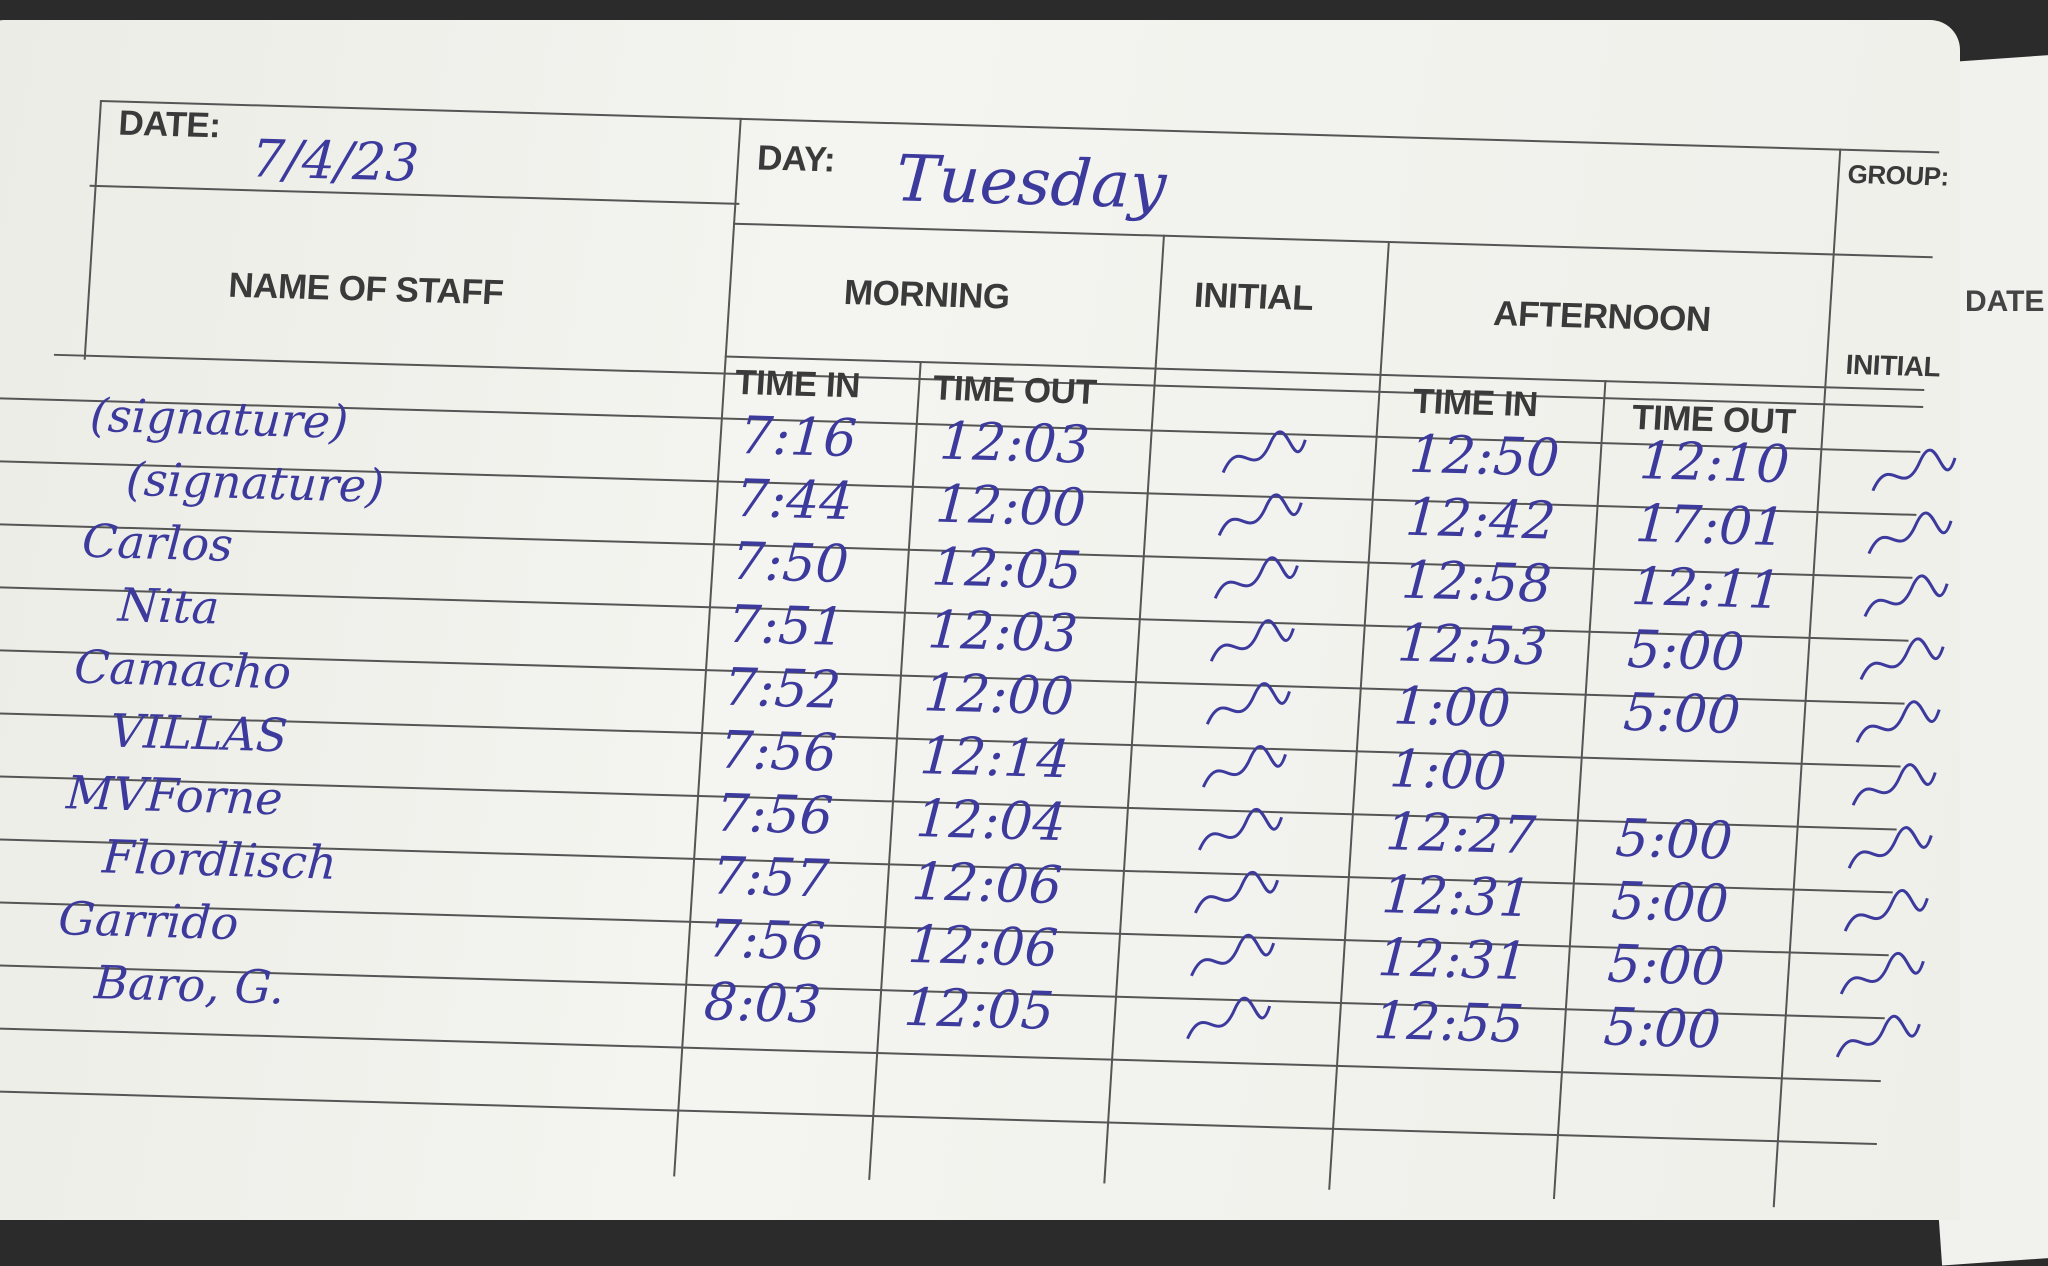  What do you see at coordinates (1254, 296) in the screenshot?
I see `morning-initial-header: INITIAL` at bounding box center [1254, 296].